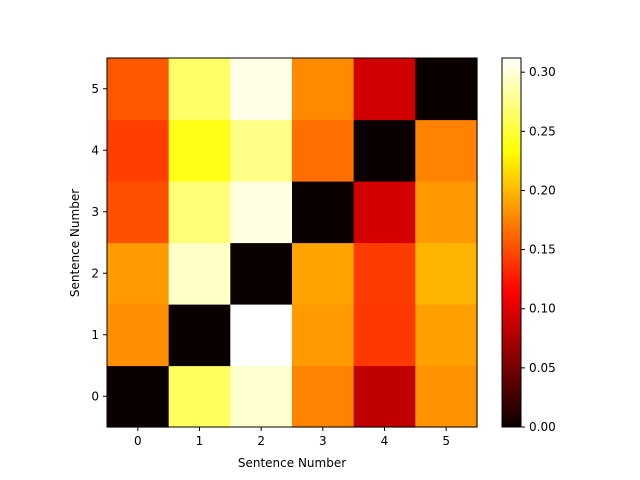 Image resolution: width=640 pixels, height=480 pixels. What do you see at coordinates (75, 243) in the screenshot?
I see `y-axis-label: Sentence Number` at bounding box center [75, 243].